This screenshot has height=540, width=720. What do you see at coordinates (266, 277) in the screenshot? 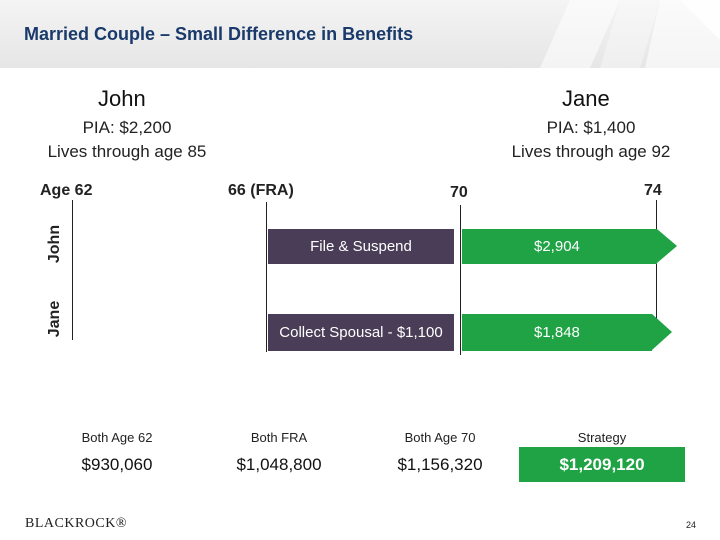
I see `timeline-line-fra` at bounding box center [266, 277].